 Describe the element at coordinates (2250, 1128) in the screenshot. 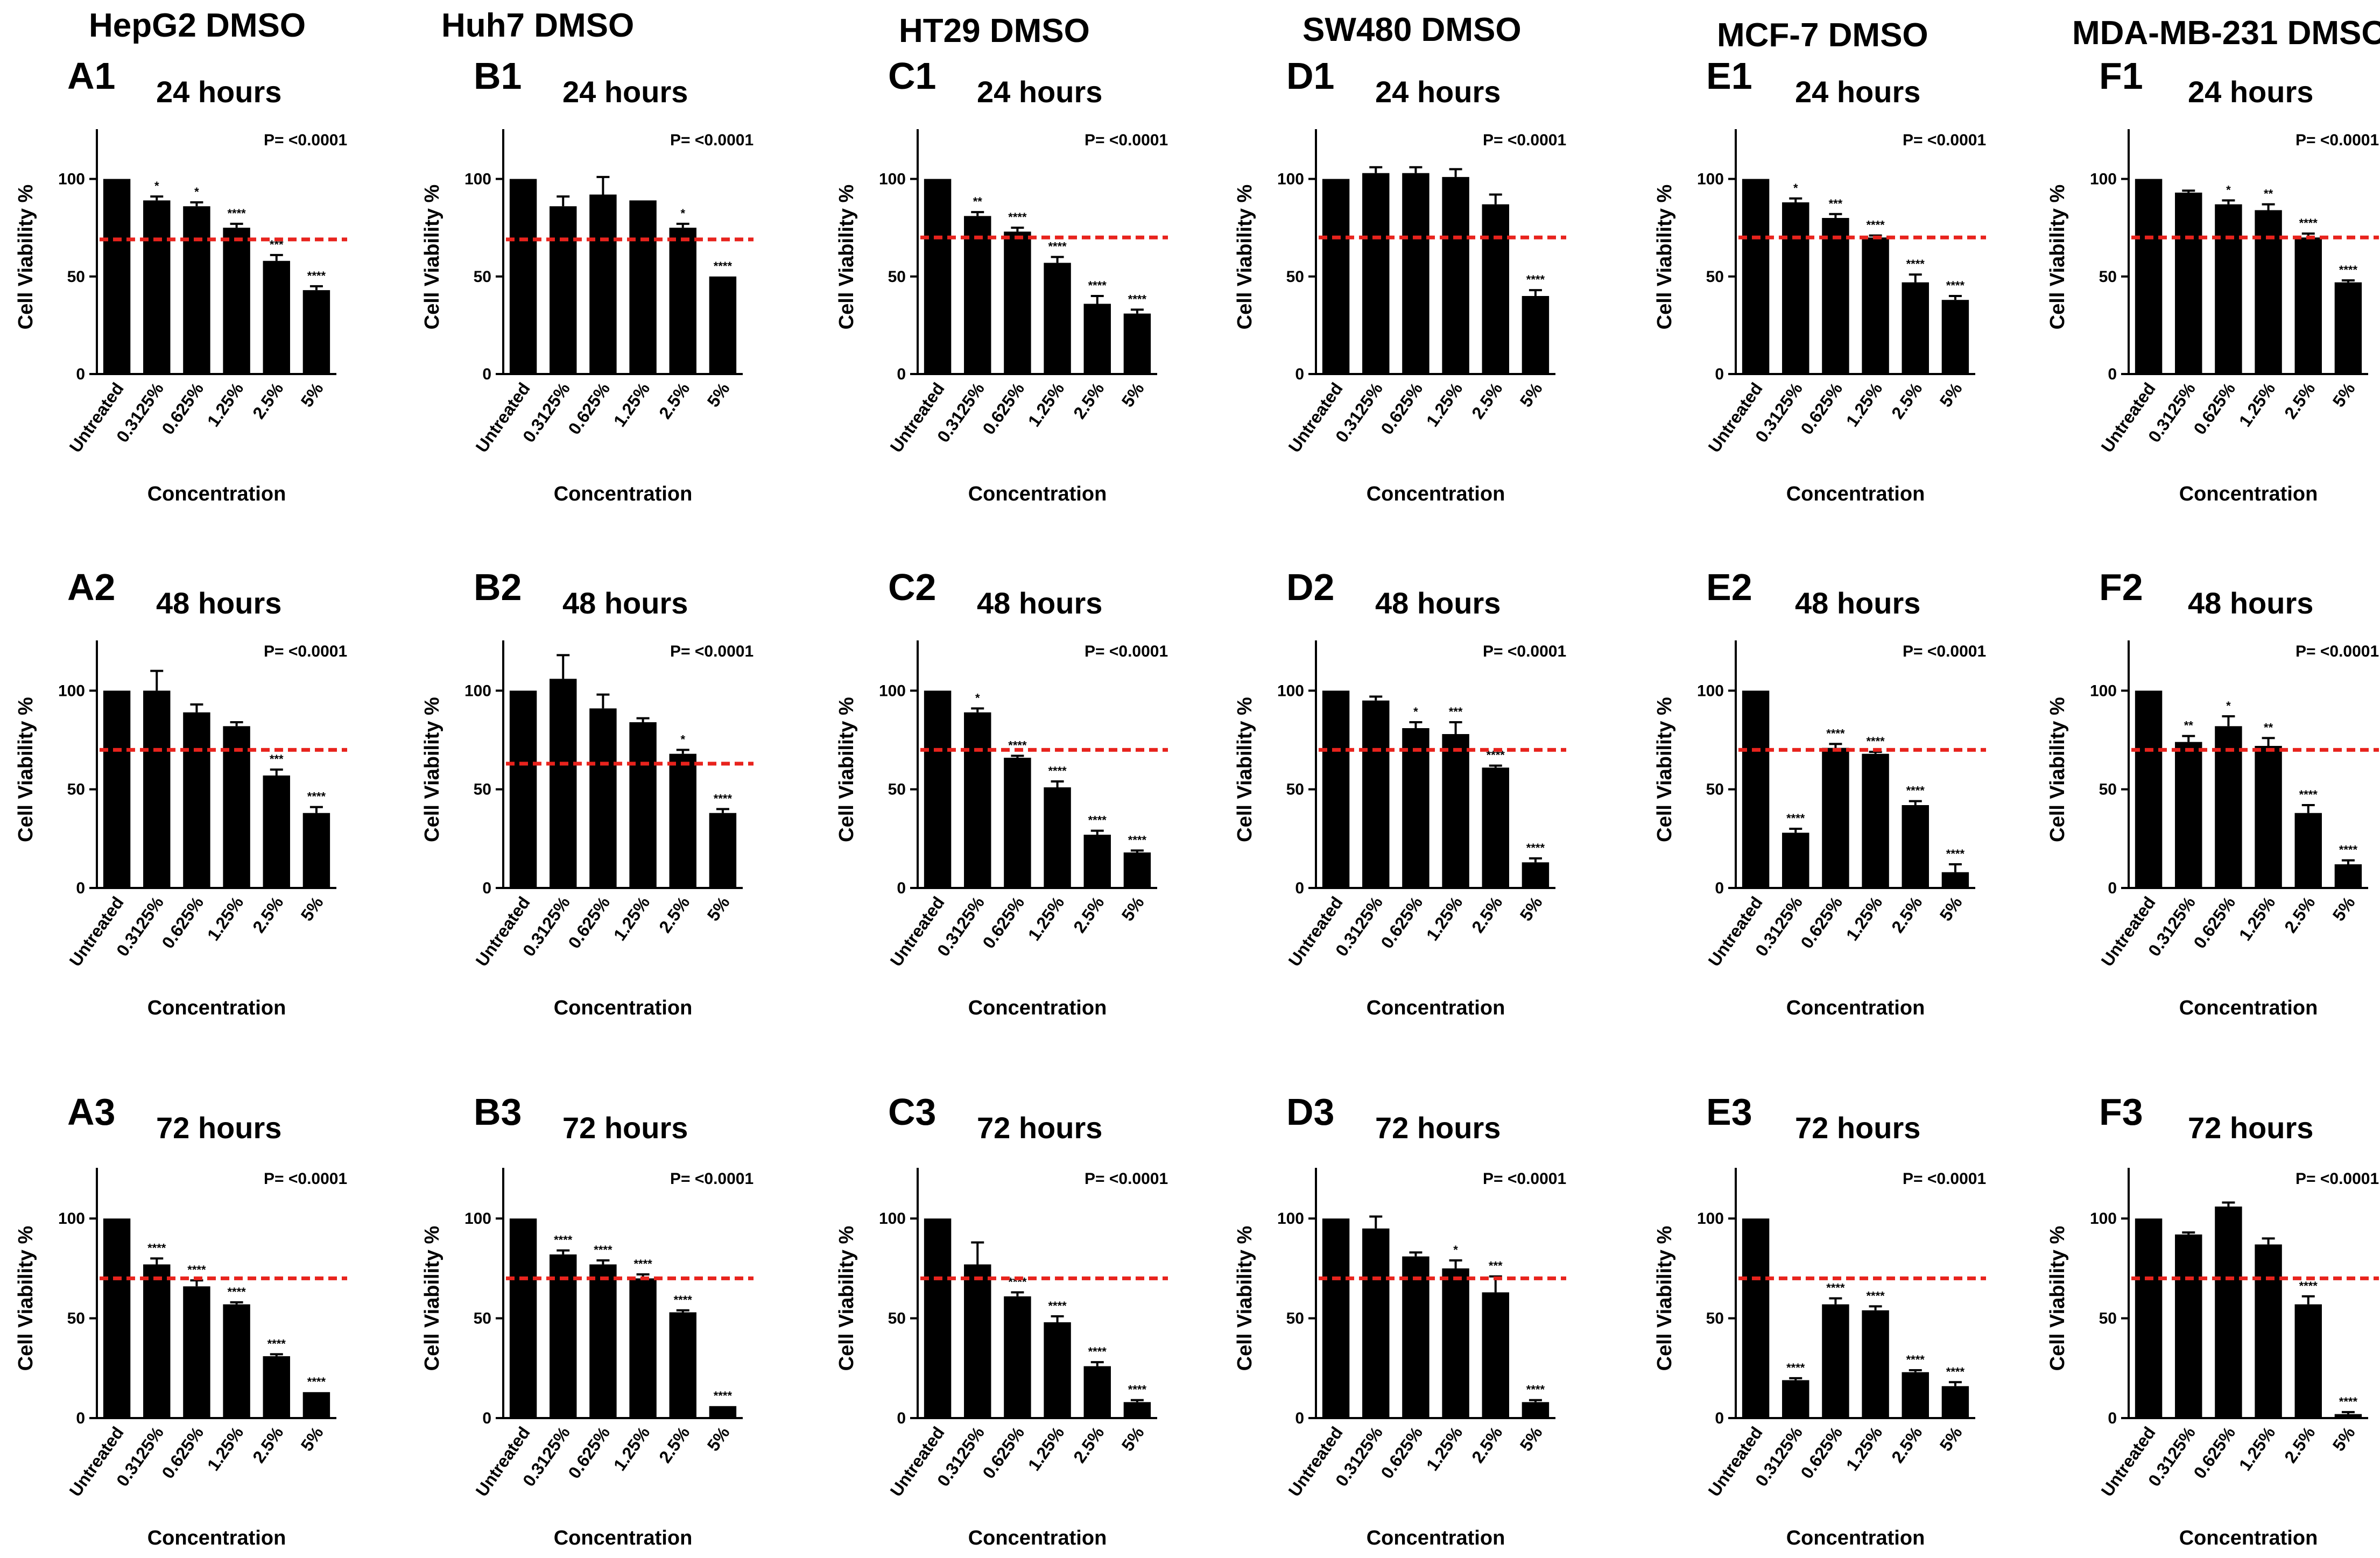

I see `panel-title: 72 hours` at that location.